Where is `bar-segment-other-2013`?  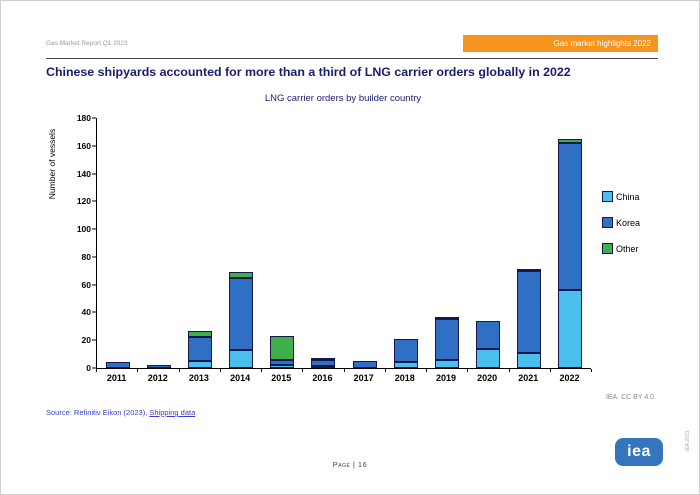 bar-segment-other-2013 is located at coordinates (199, 334).